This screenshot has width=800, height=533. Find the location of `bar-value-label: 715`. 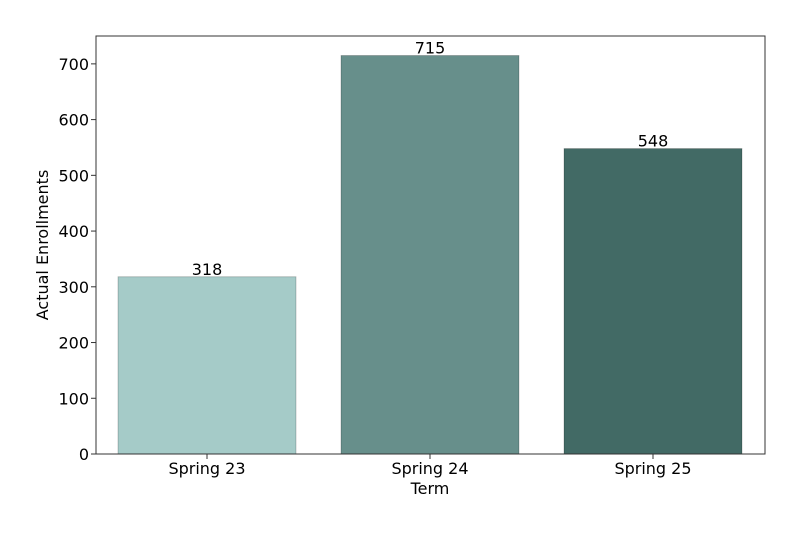

bar-value-label: 715 is located at coordinates (430, 48).